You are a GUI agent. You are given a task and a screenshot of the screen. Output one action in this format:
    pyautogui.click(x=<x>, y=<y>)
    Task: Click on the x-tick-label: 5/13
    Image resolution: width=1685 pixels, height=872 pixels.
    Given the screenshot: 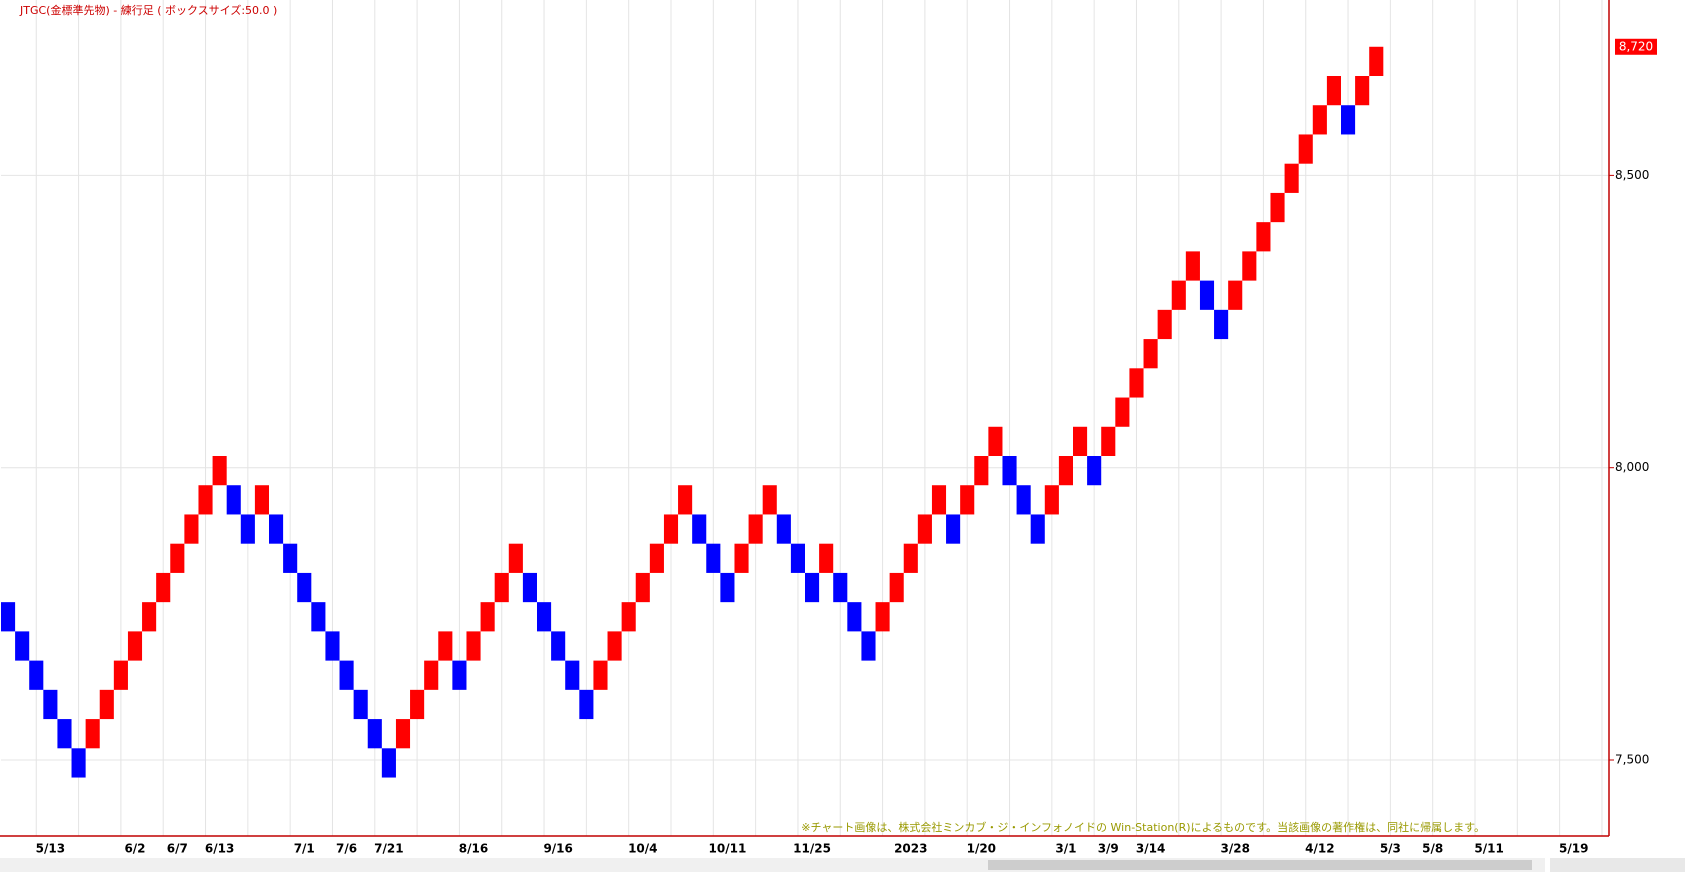 What is the action you would take?
    pyautogui.click(x=50, y=849)
    